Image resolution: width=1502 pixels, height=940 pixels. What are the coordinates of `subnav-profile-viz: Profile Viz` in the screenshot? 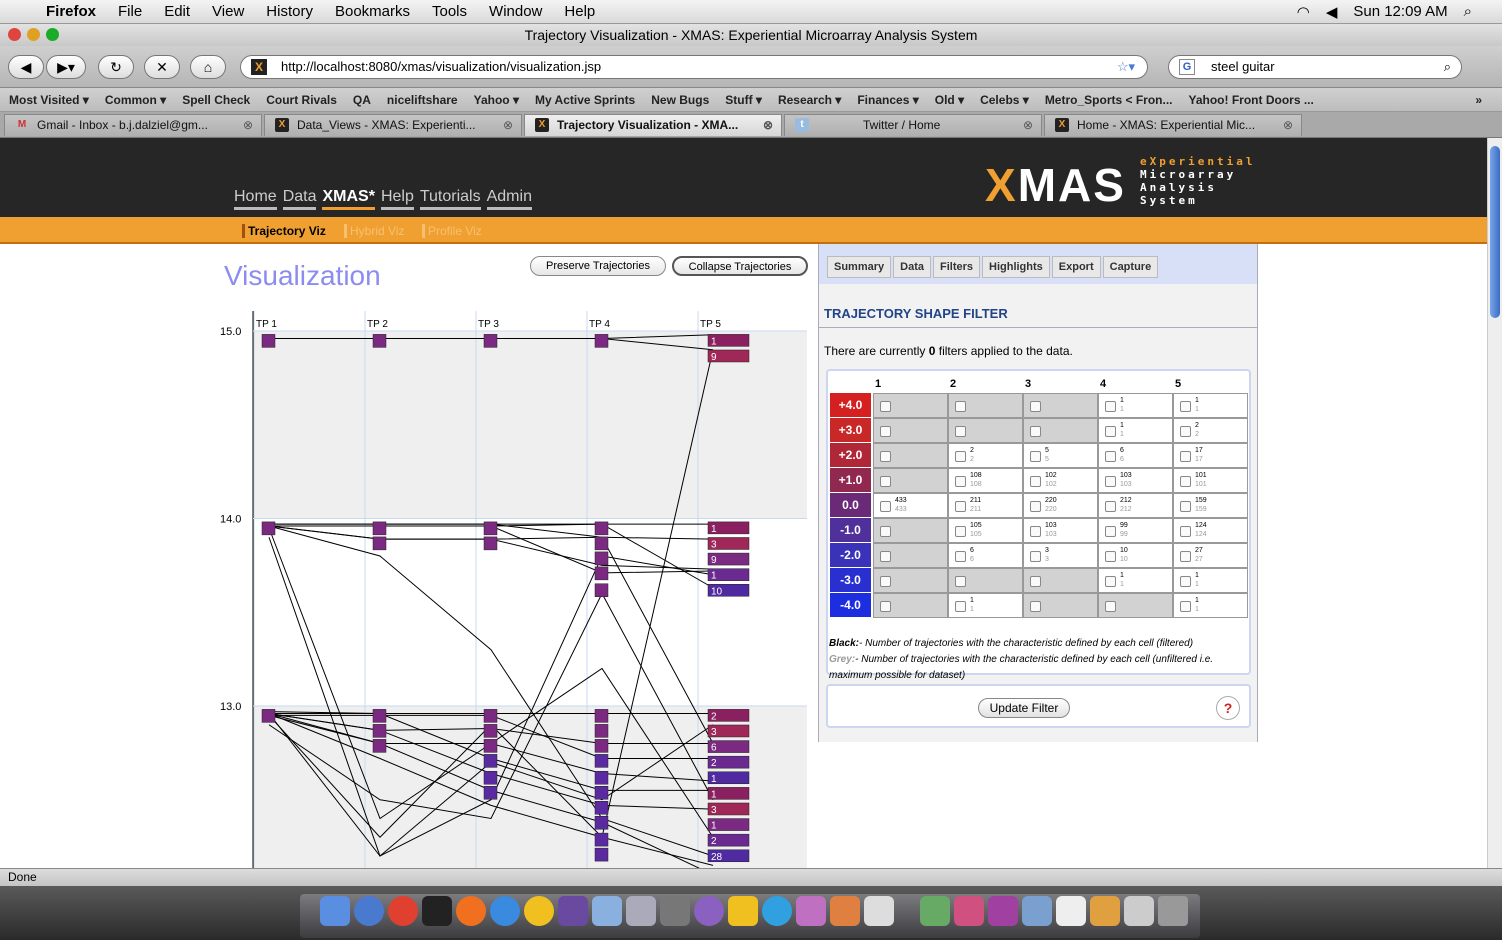 It's located at (452, 231).